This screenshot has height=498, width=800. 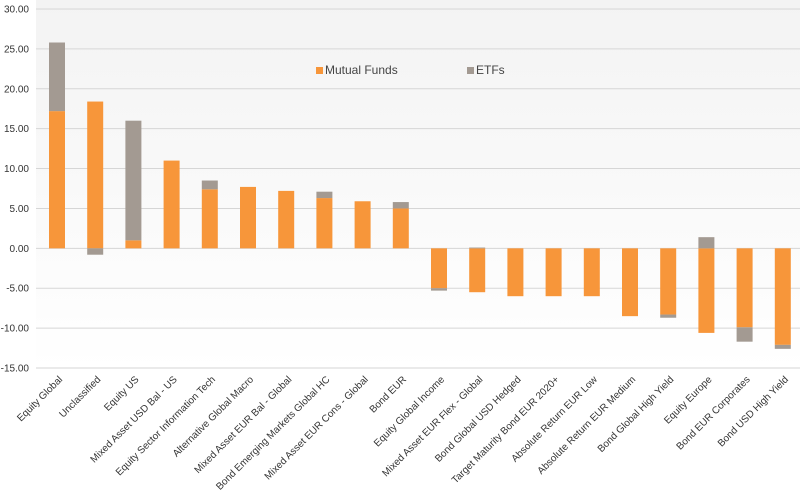 I want to click on legend-item-etfs: ETFs, so click(x=486, y=70).